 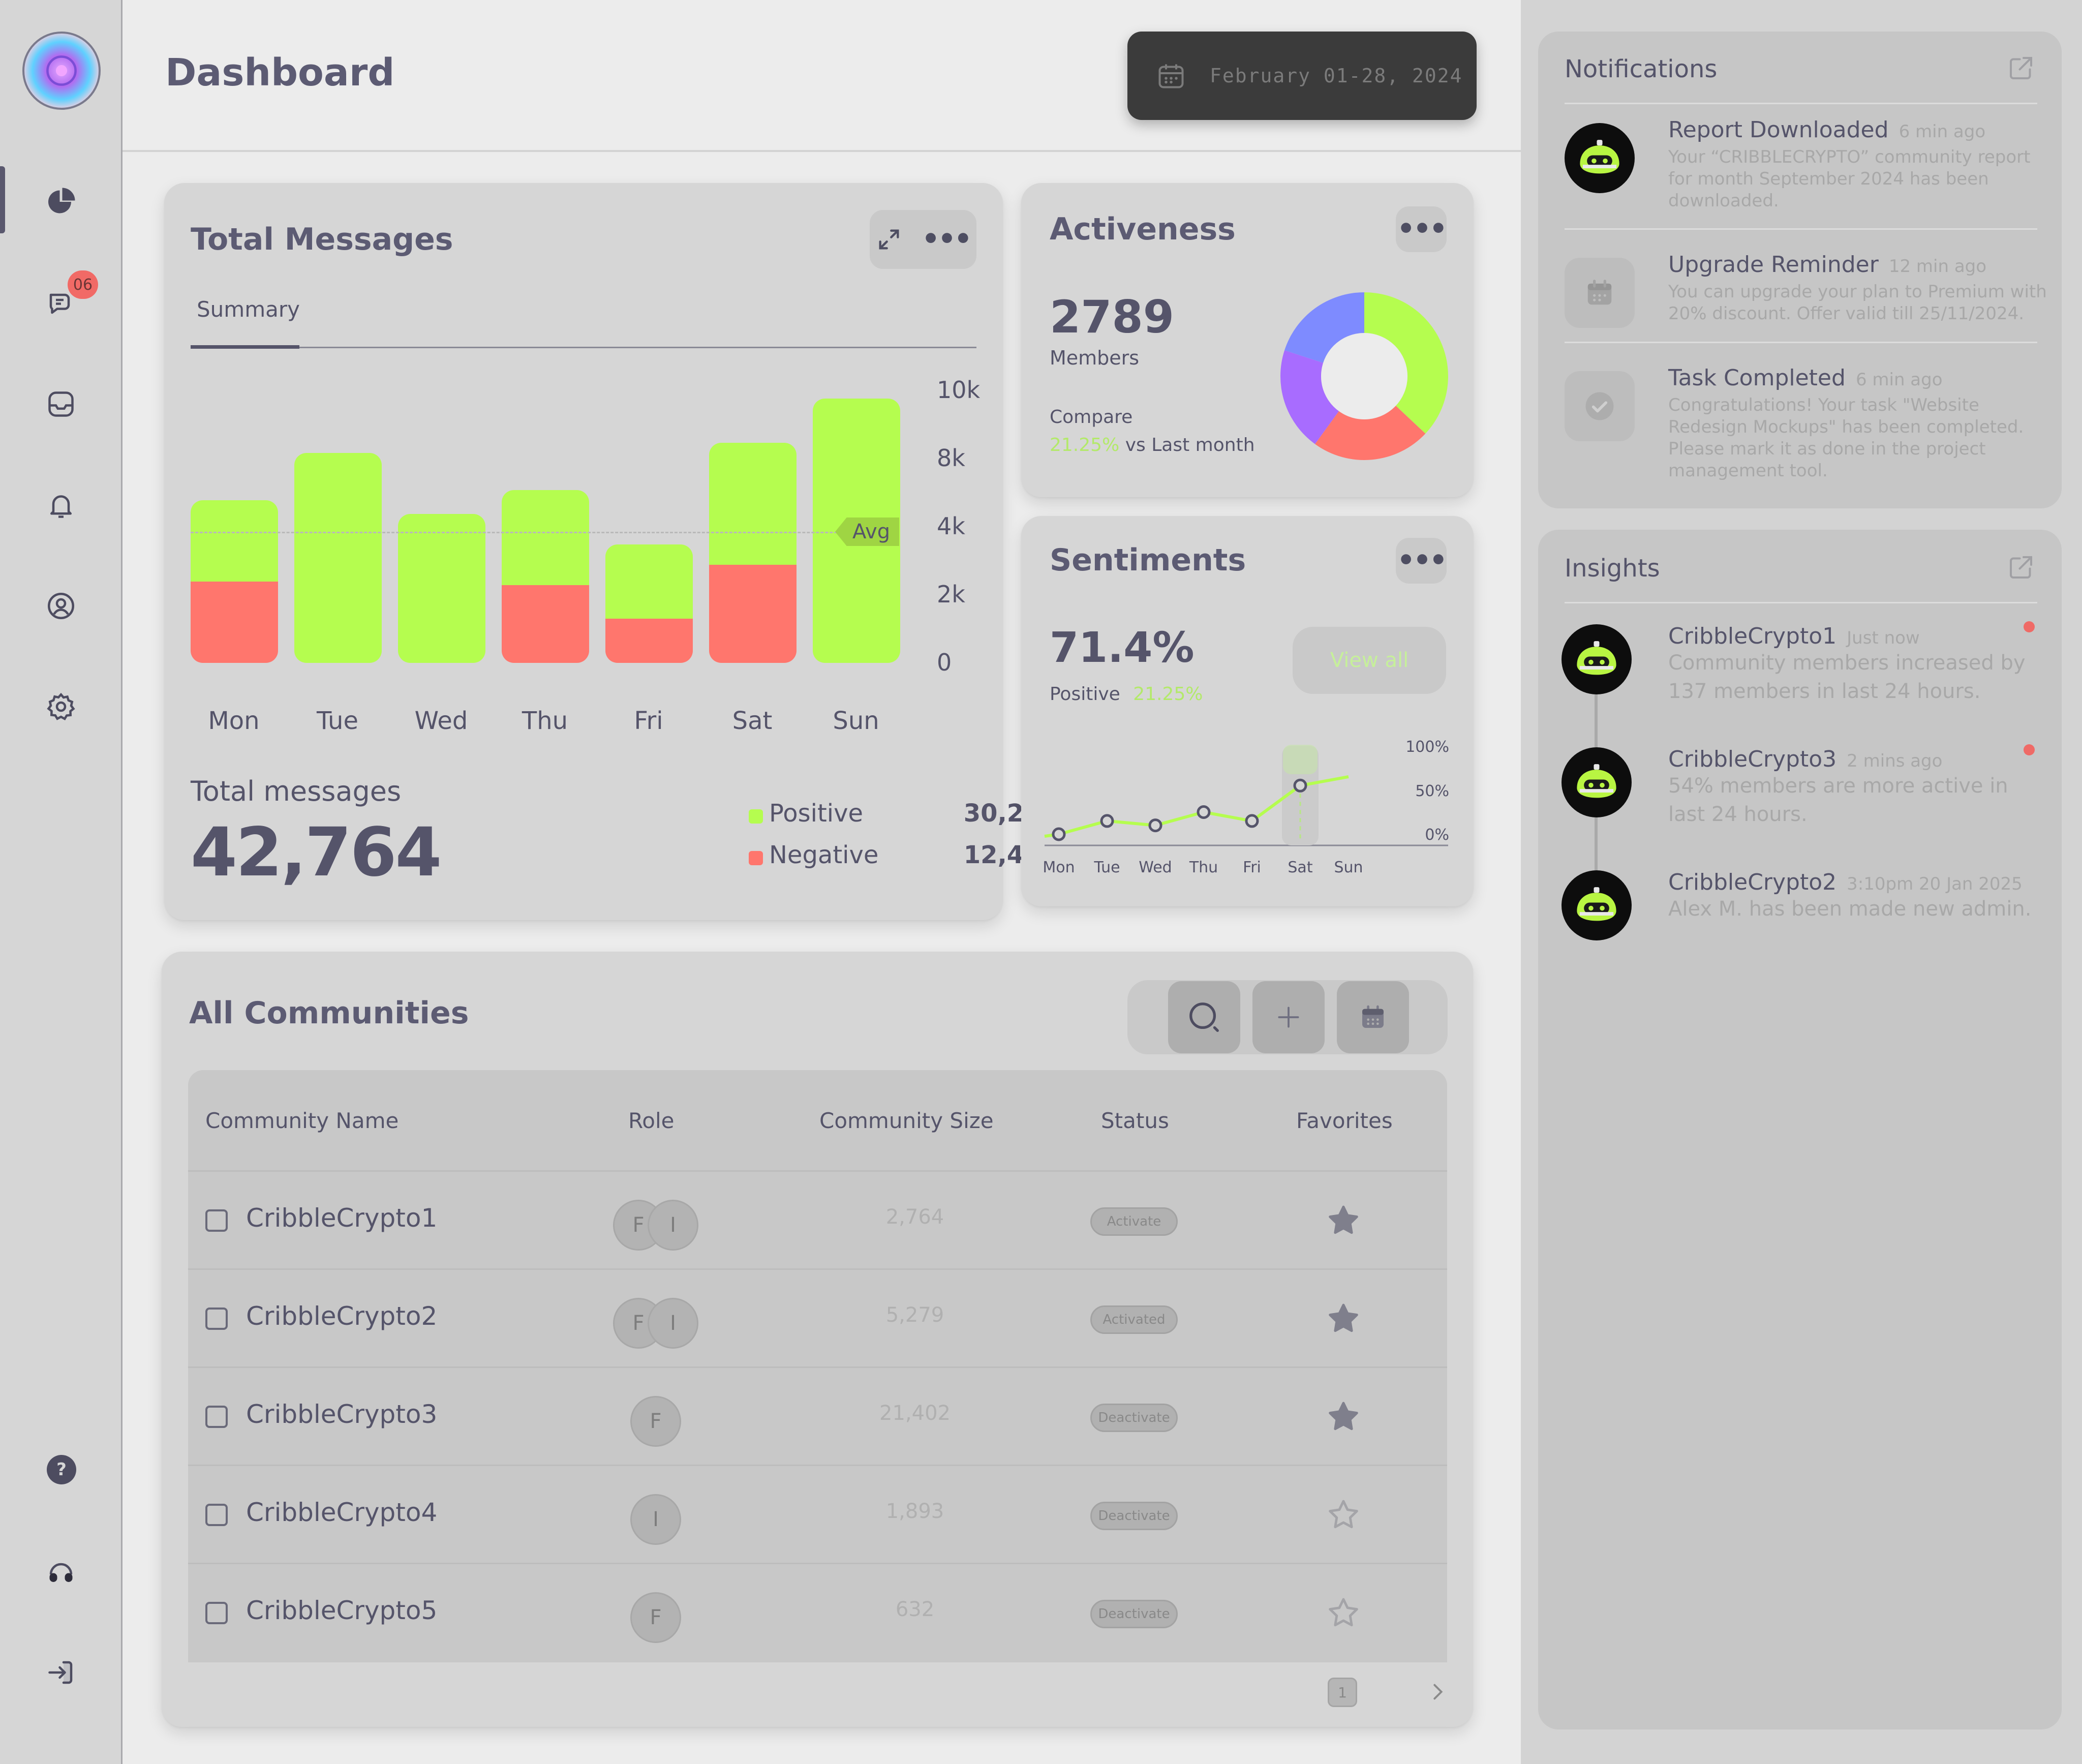 What do you see at coordinates (1373, 1017) in the screenshot?
I see `calendar-filter-button` at bounding box center [1373, 1017].